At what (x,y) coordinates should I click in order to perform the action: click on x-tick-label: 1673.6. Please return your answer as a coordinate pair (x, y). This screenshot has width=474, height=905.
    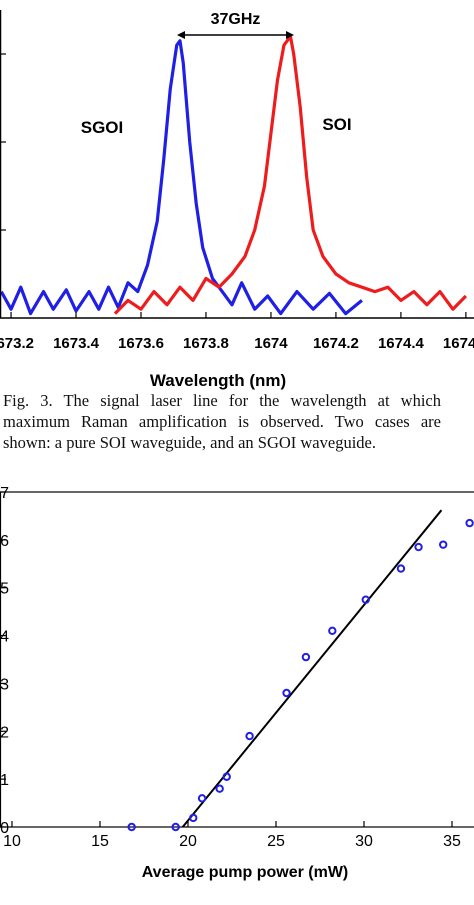
    Looking at the image, I should click on (141, 343).